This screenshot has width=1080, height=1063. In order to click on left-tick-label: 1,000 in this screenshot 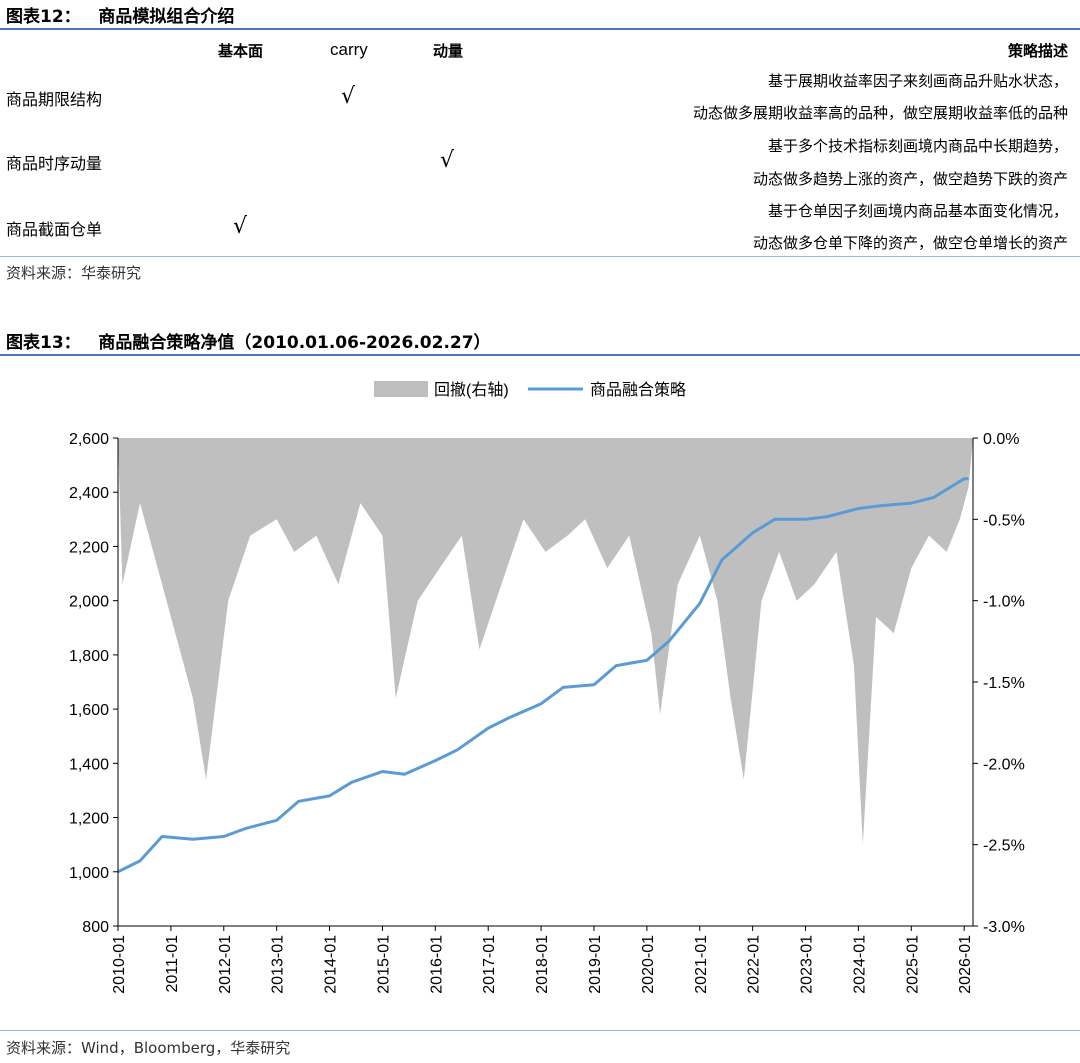, I will do `click(89, 873)`.